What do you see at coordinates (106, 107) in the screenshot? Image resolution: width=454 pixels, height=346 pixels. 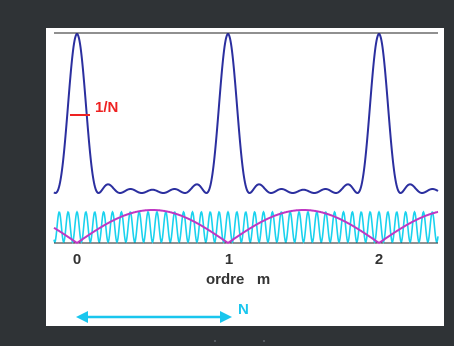 I see `width-label: 1/N` at bounding box center [106, 107].